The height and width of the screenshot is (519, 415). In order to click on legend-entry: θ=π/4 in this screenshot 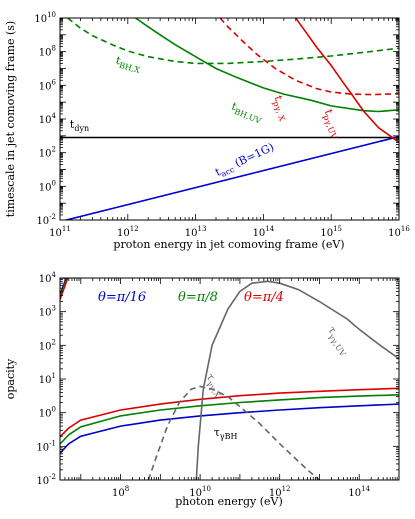, I will do `click(264, 297)`.